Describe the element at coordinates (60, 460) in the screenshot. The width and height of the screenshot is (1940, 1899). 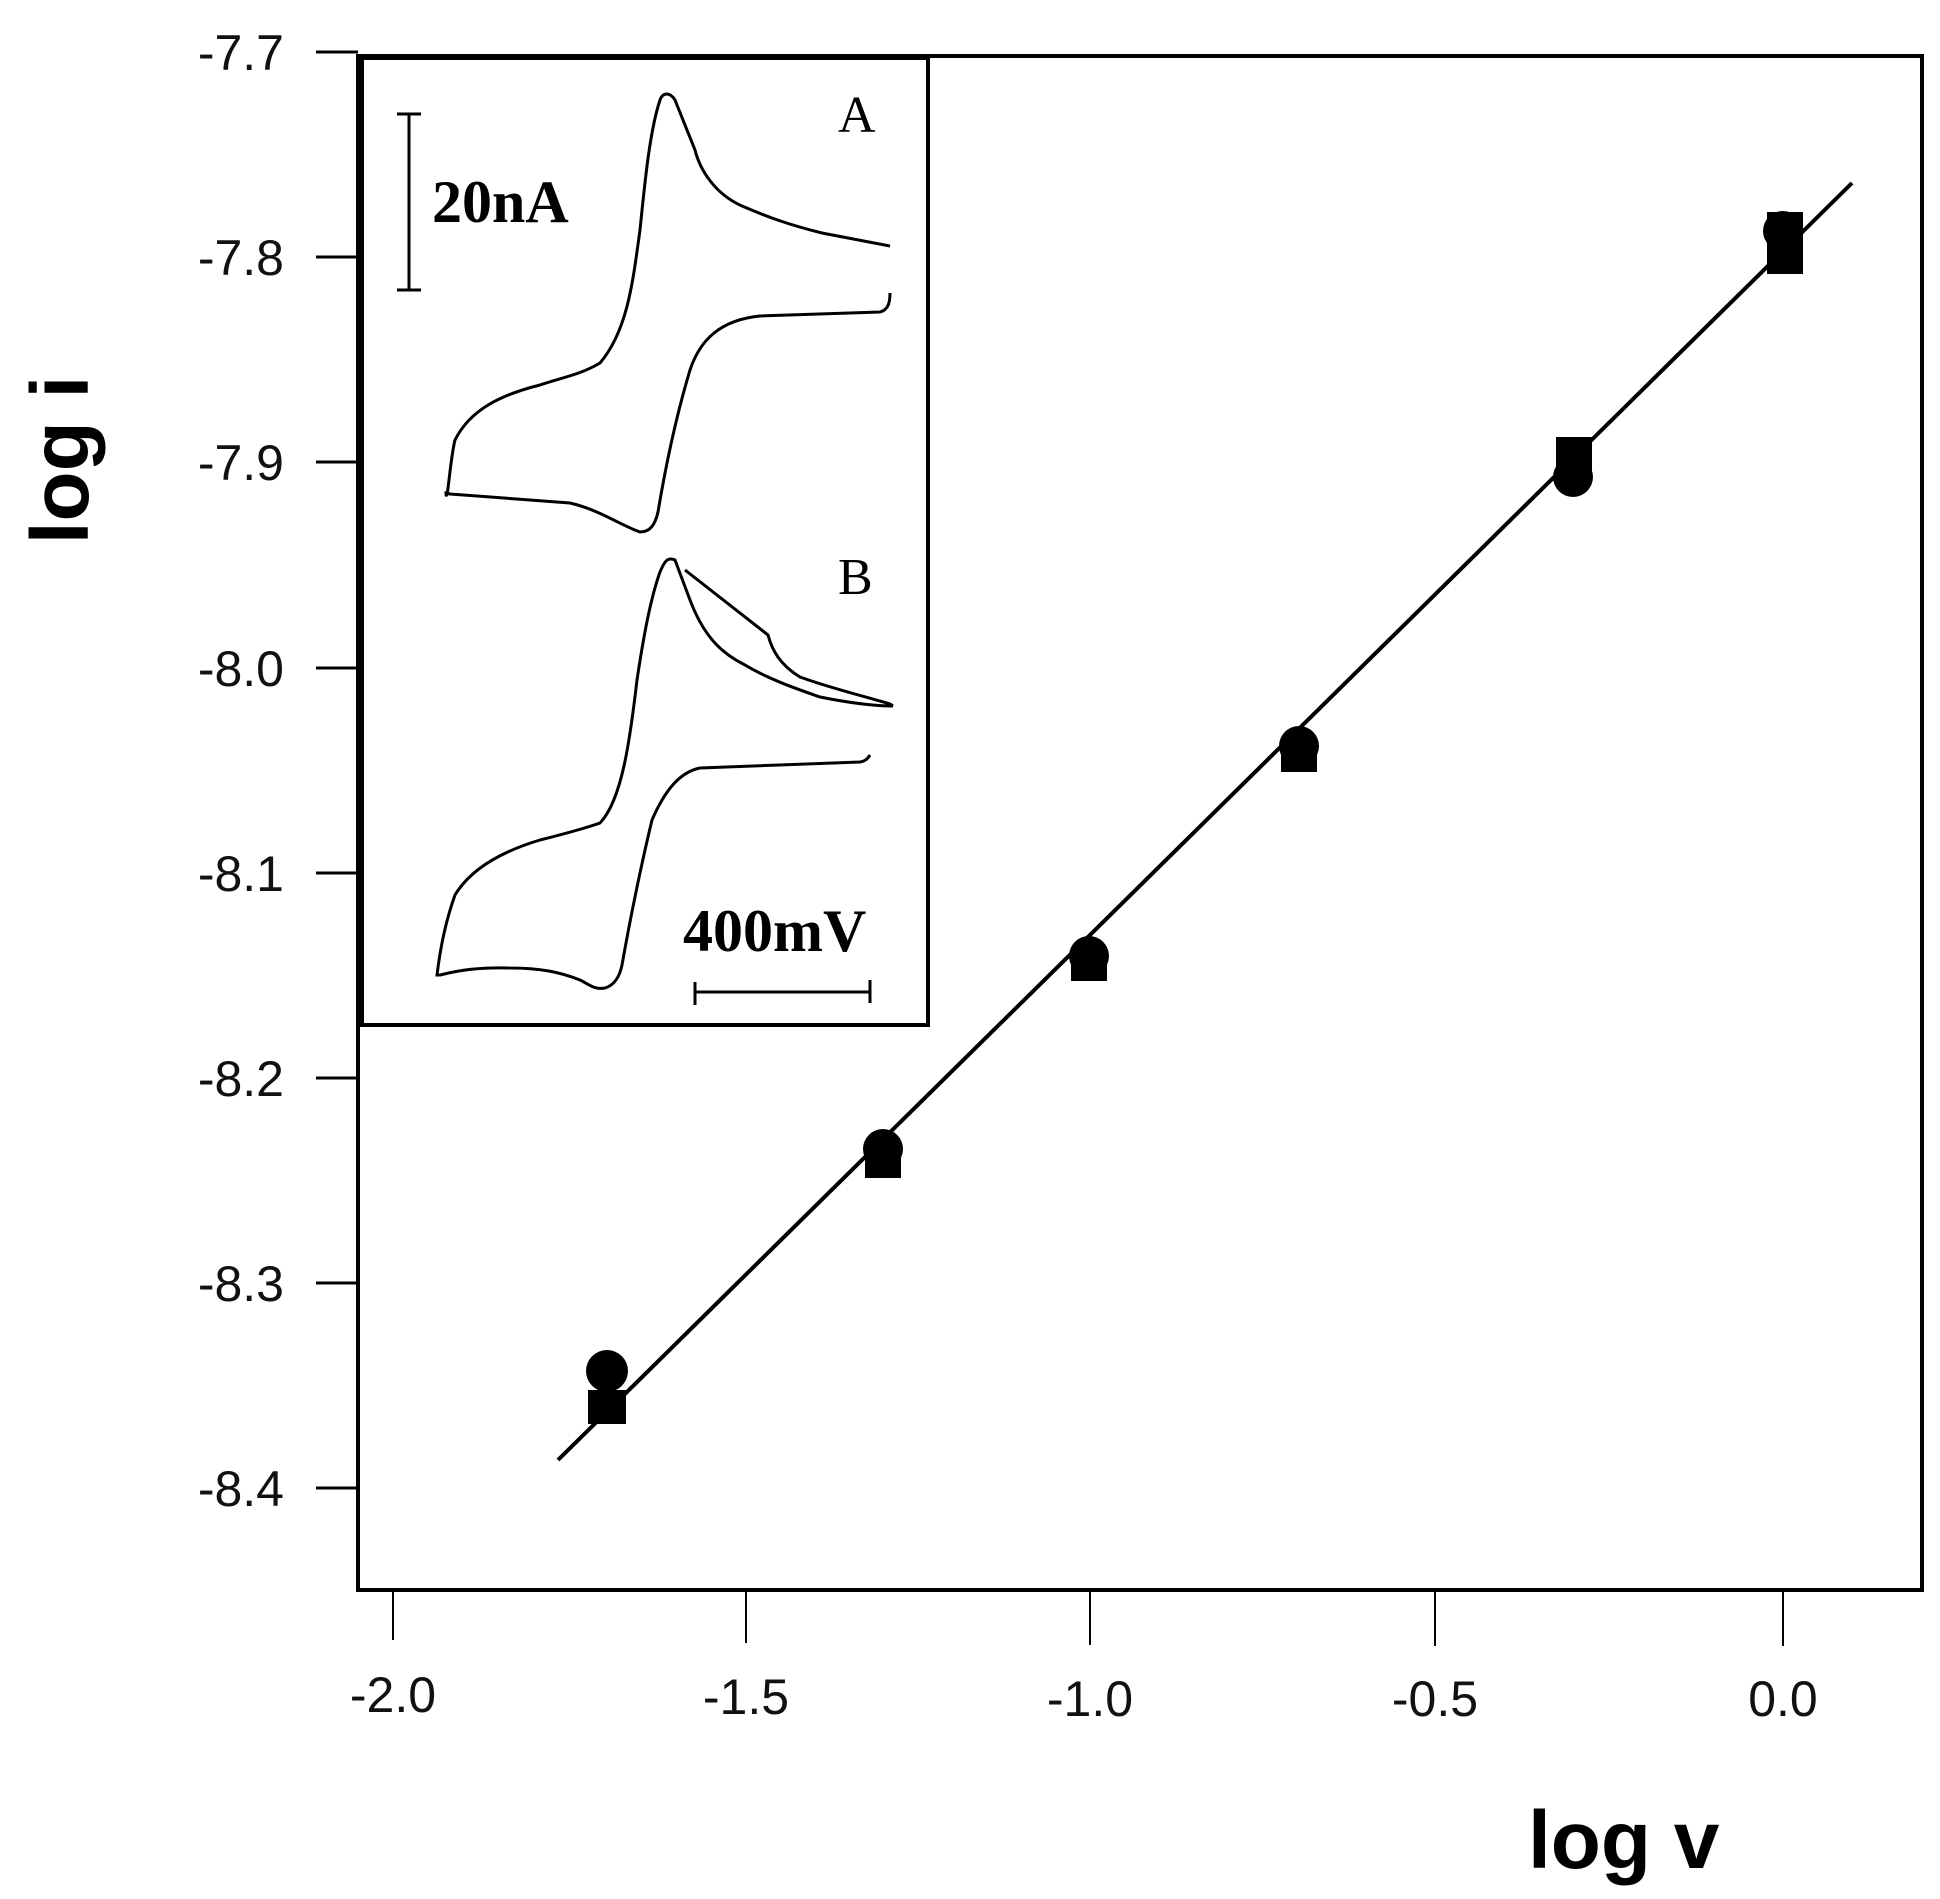
I see `y-axis-title: log i` at that location.